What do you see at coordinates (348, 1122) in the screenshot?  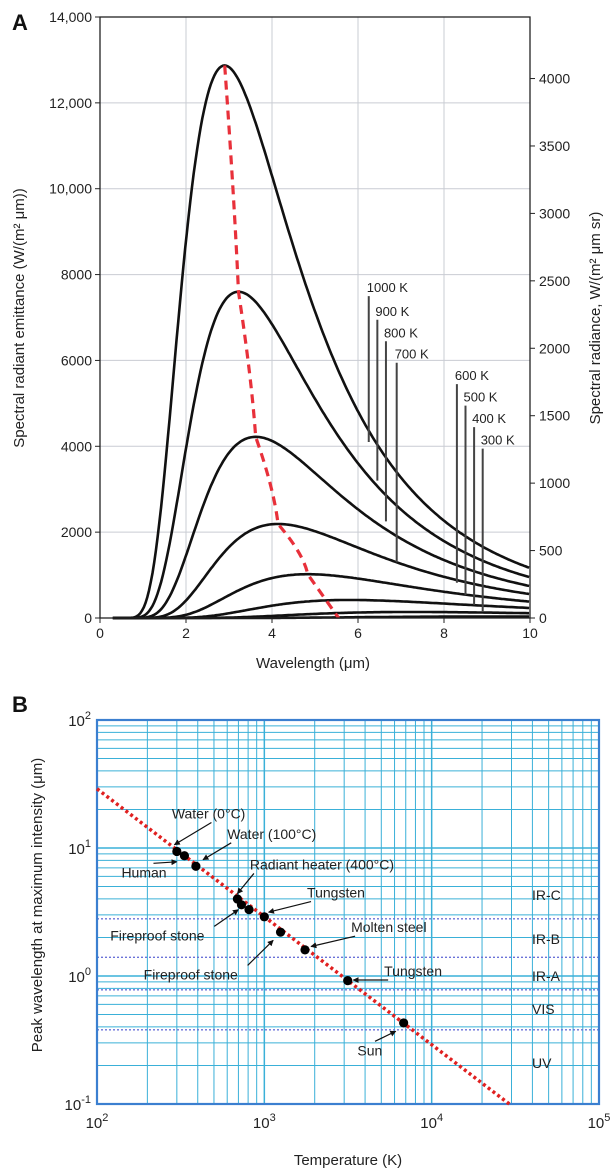 I see `panel-b-x-ticks: 10² 10³ 10⁴ 10⁵` at bounding box center [348, 1122].